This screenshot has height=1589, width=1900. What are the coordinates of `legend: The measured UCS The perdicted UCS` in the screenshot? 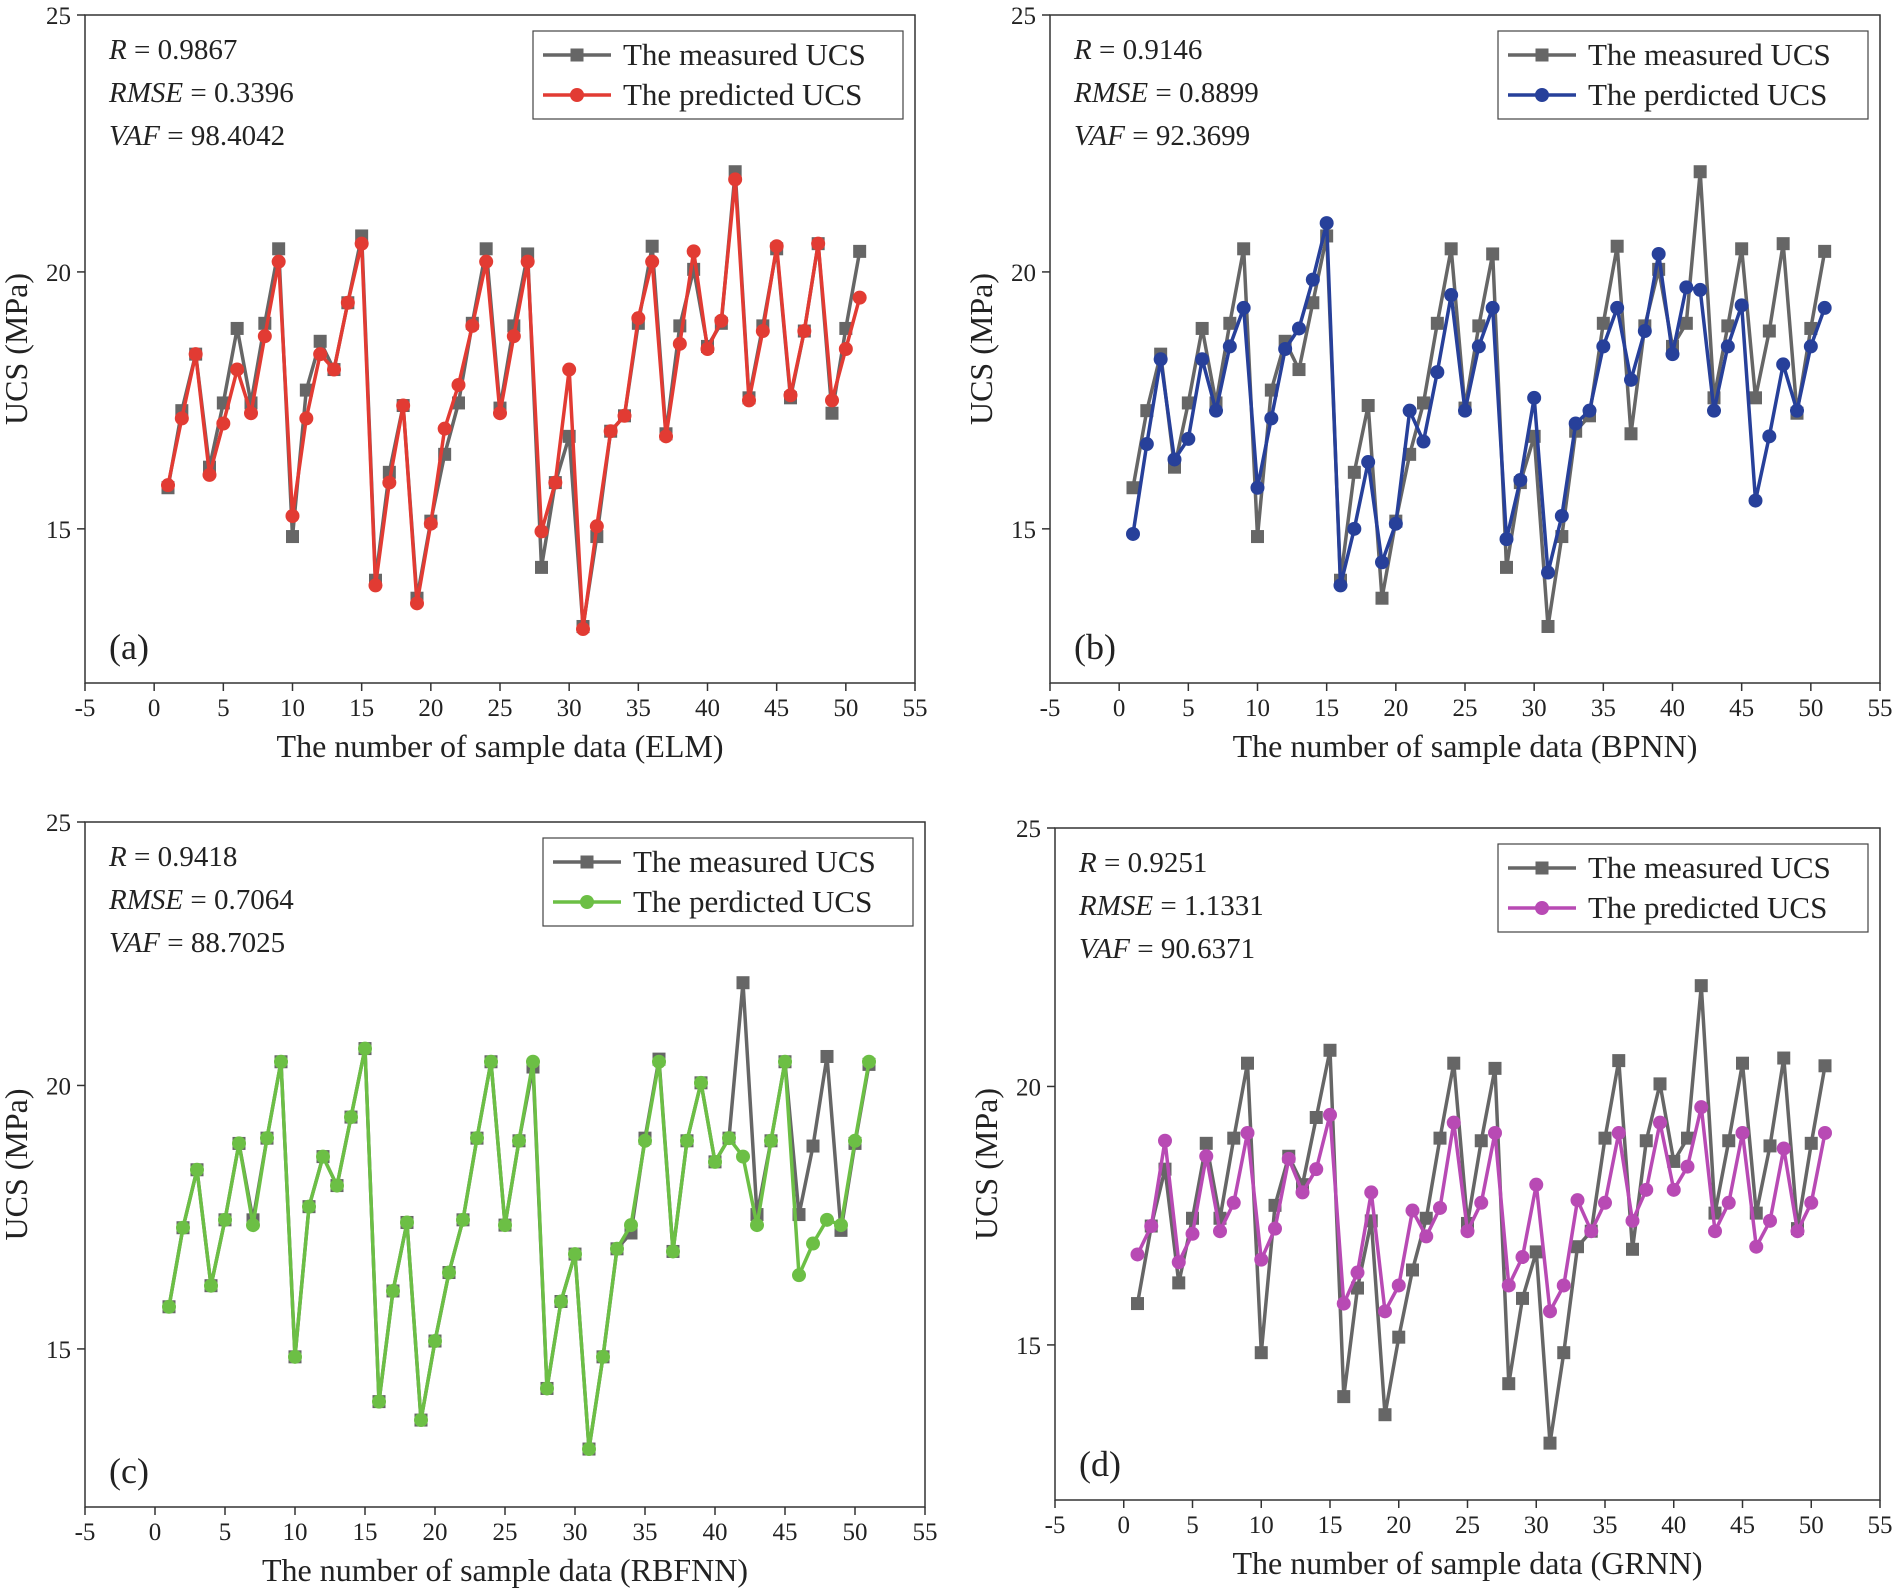 It's located at (1683, 75).